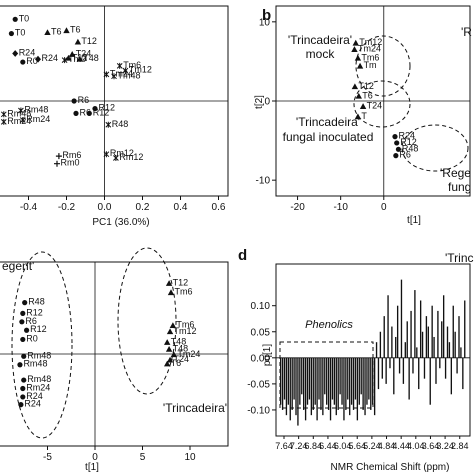 This screenshot has width=474, height=474. Describe the element at coordinates (190, 457) in the screenshot. I see `panel-c-xtick-label: 10` at that location.